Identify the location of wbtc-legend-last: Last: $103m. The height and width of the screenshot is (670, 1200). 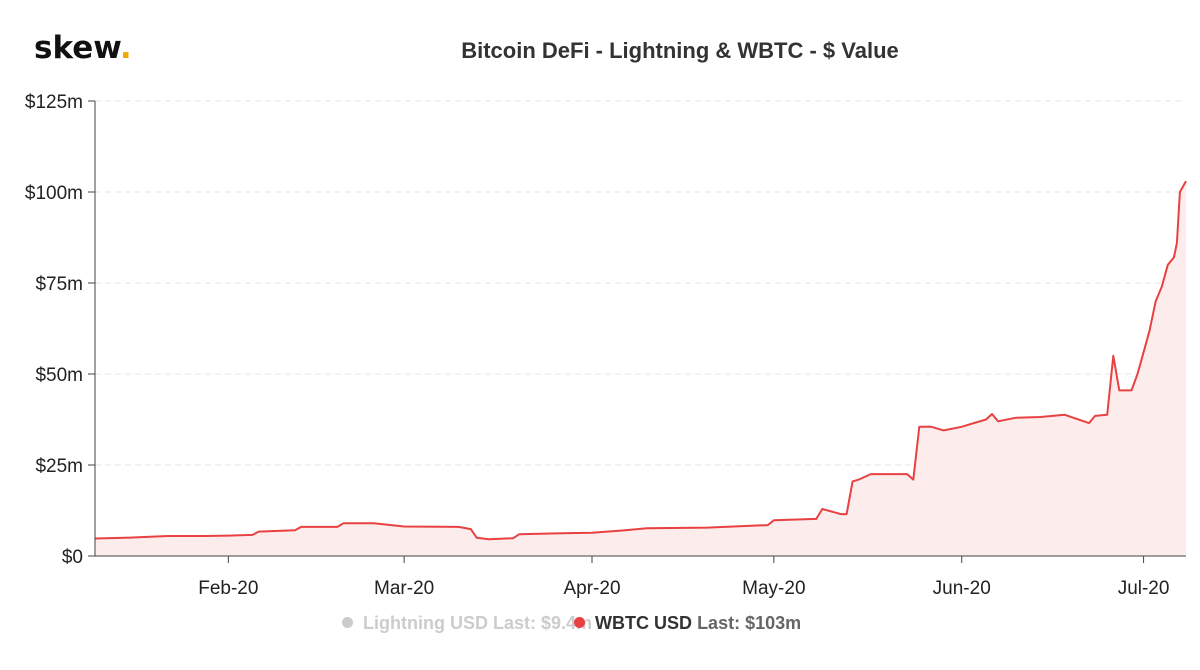
(749, 623).